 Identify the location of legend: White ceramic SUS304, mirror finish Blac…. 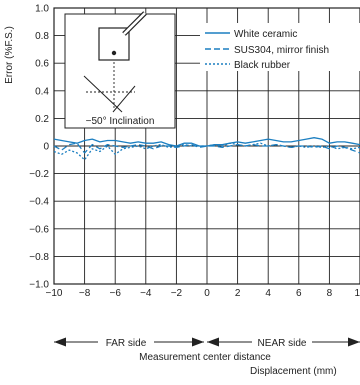
(280, 47).